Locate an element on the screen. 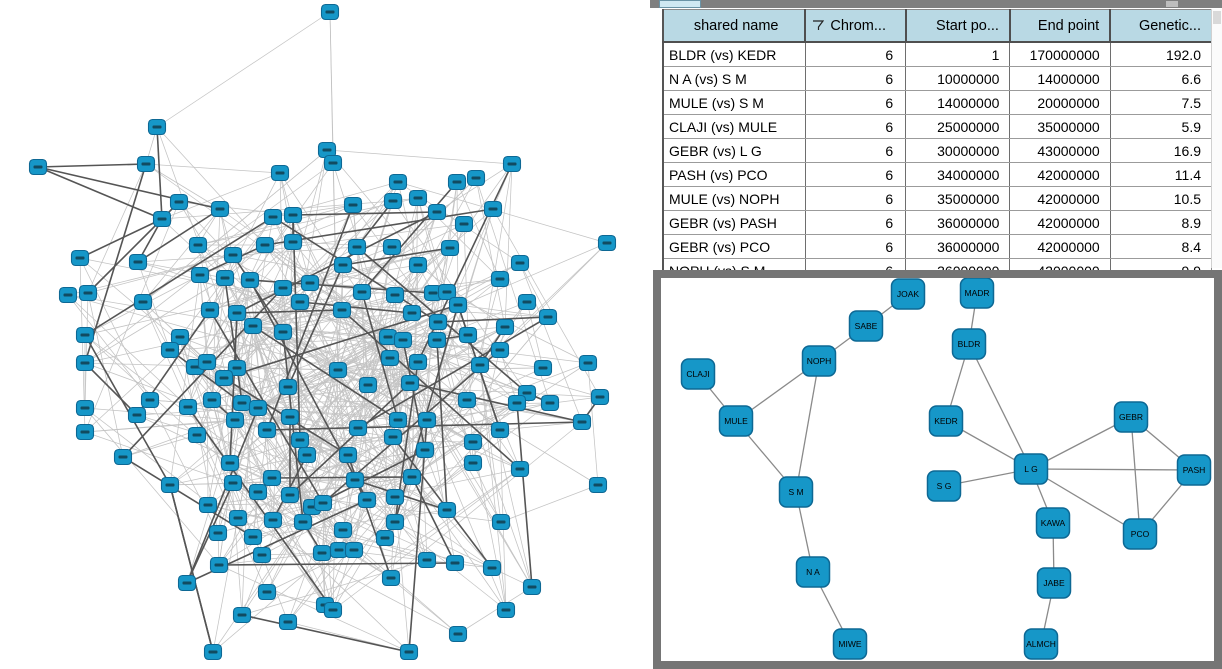  network-node-kawa is located at coordinates (1053, 523).